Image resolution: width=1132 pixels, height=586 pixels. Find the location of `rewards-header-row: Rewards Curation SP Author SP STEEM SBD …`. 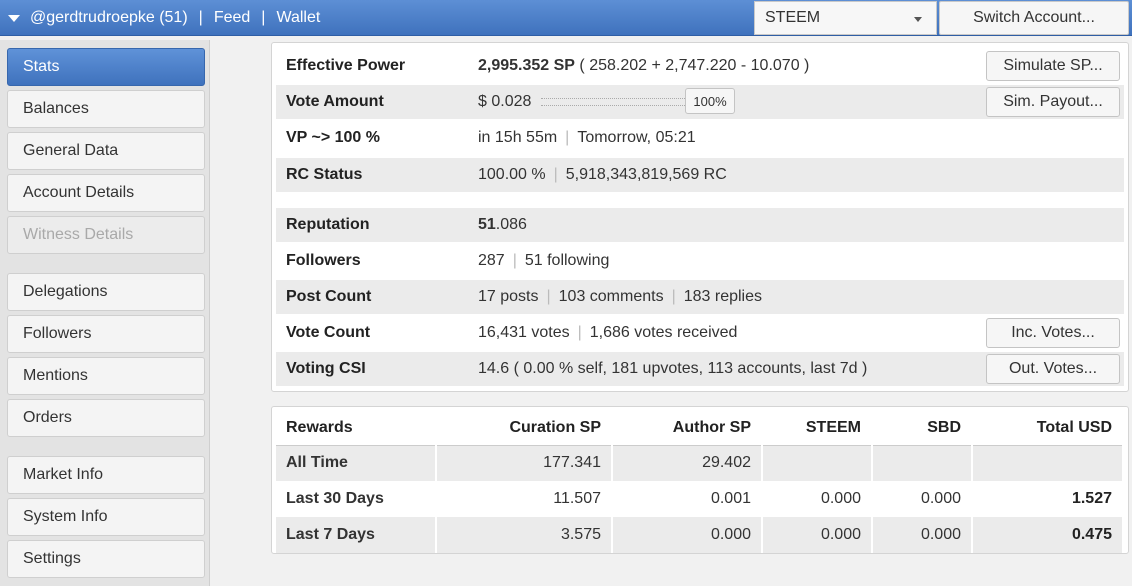

rewards-header-row: Rewards Curation SP Author SP STEEM SBD … is located at coordinates (700, 428).